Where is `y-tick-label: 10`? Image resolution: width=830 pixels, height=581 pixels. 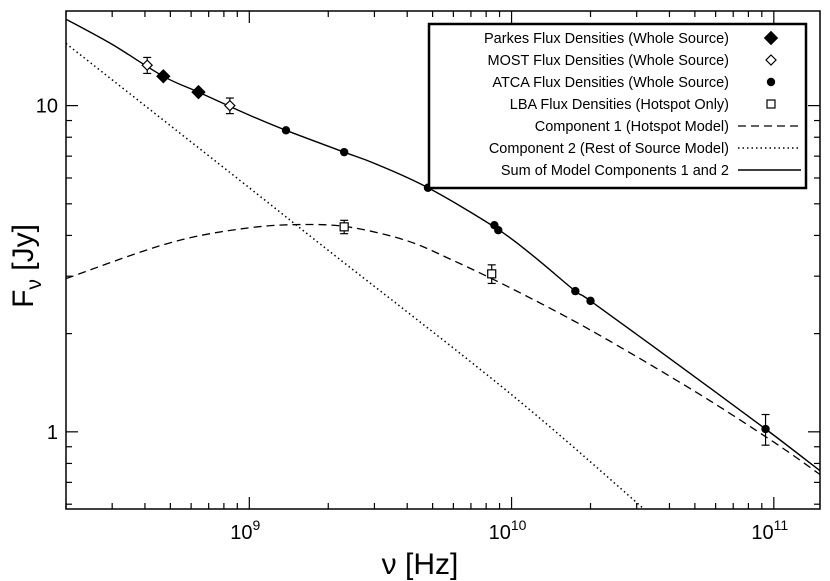 y-tick-label: 10 is located at coordinates (47, 107).